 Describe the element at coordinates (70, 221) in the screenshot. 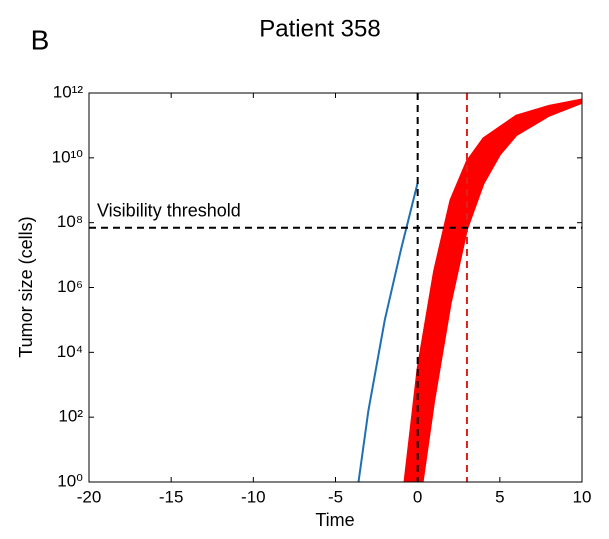

I see `y-tick-label: 10⁸` at that location.